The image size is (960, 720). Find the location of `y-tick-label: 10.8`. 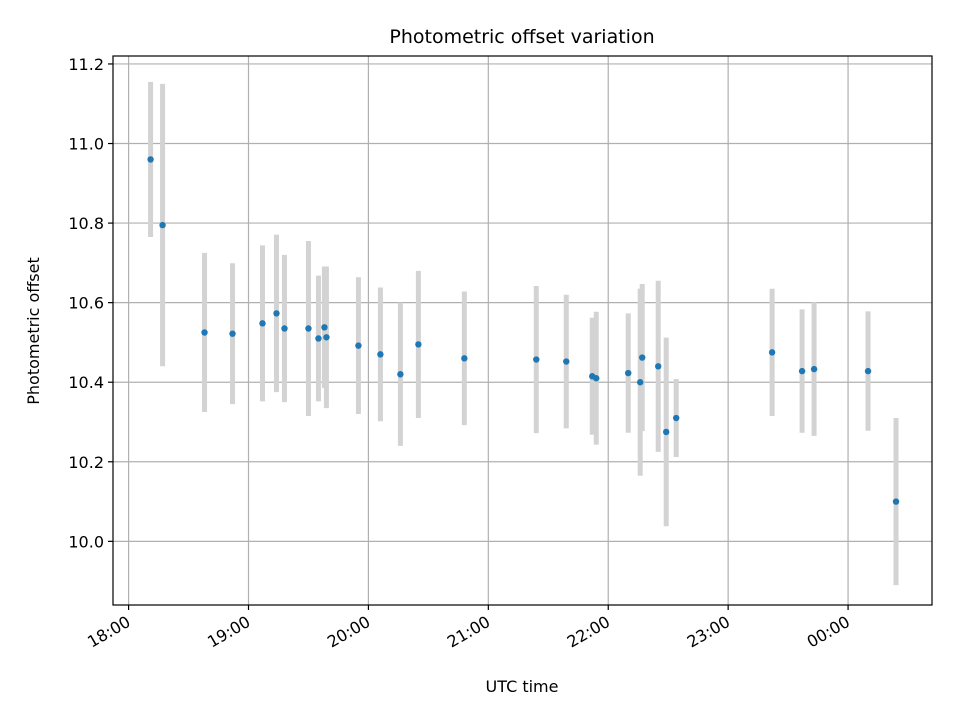

y-tick-label: 10.8 is located at coordinates (86, 223).